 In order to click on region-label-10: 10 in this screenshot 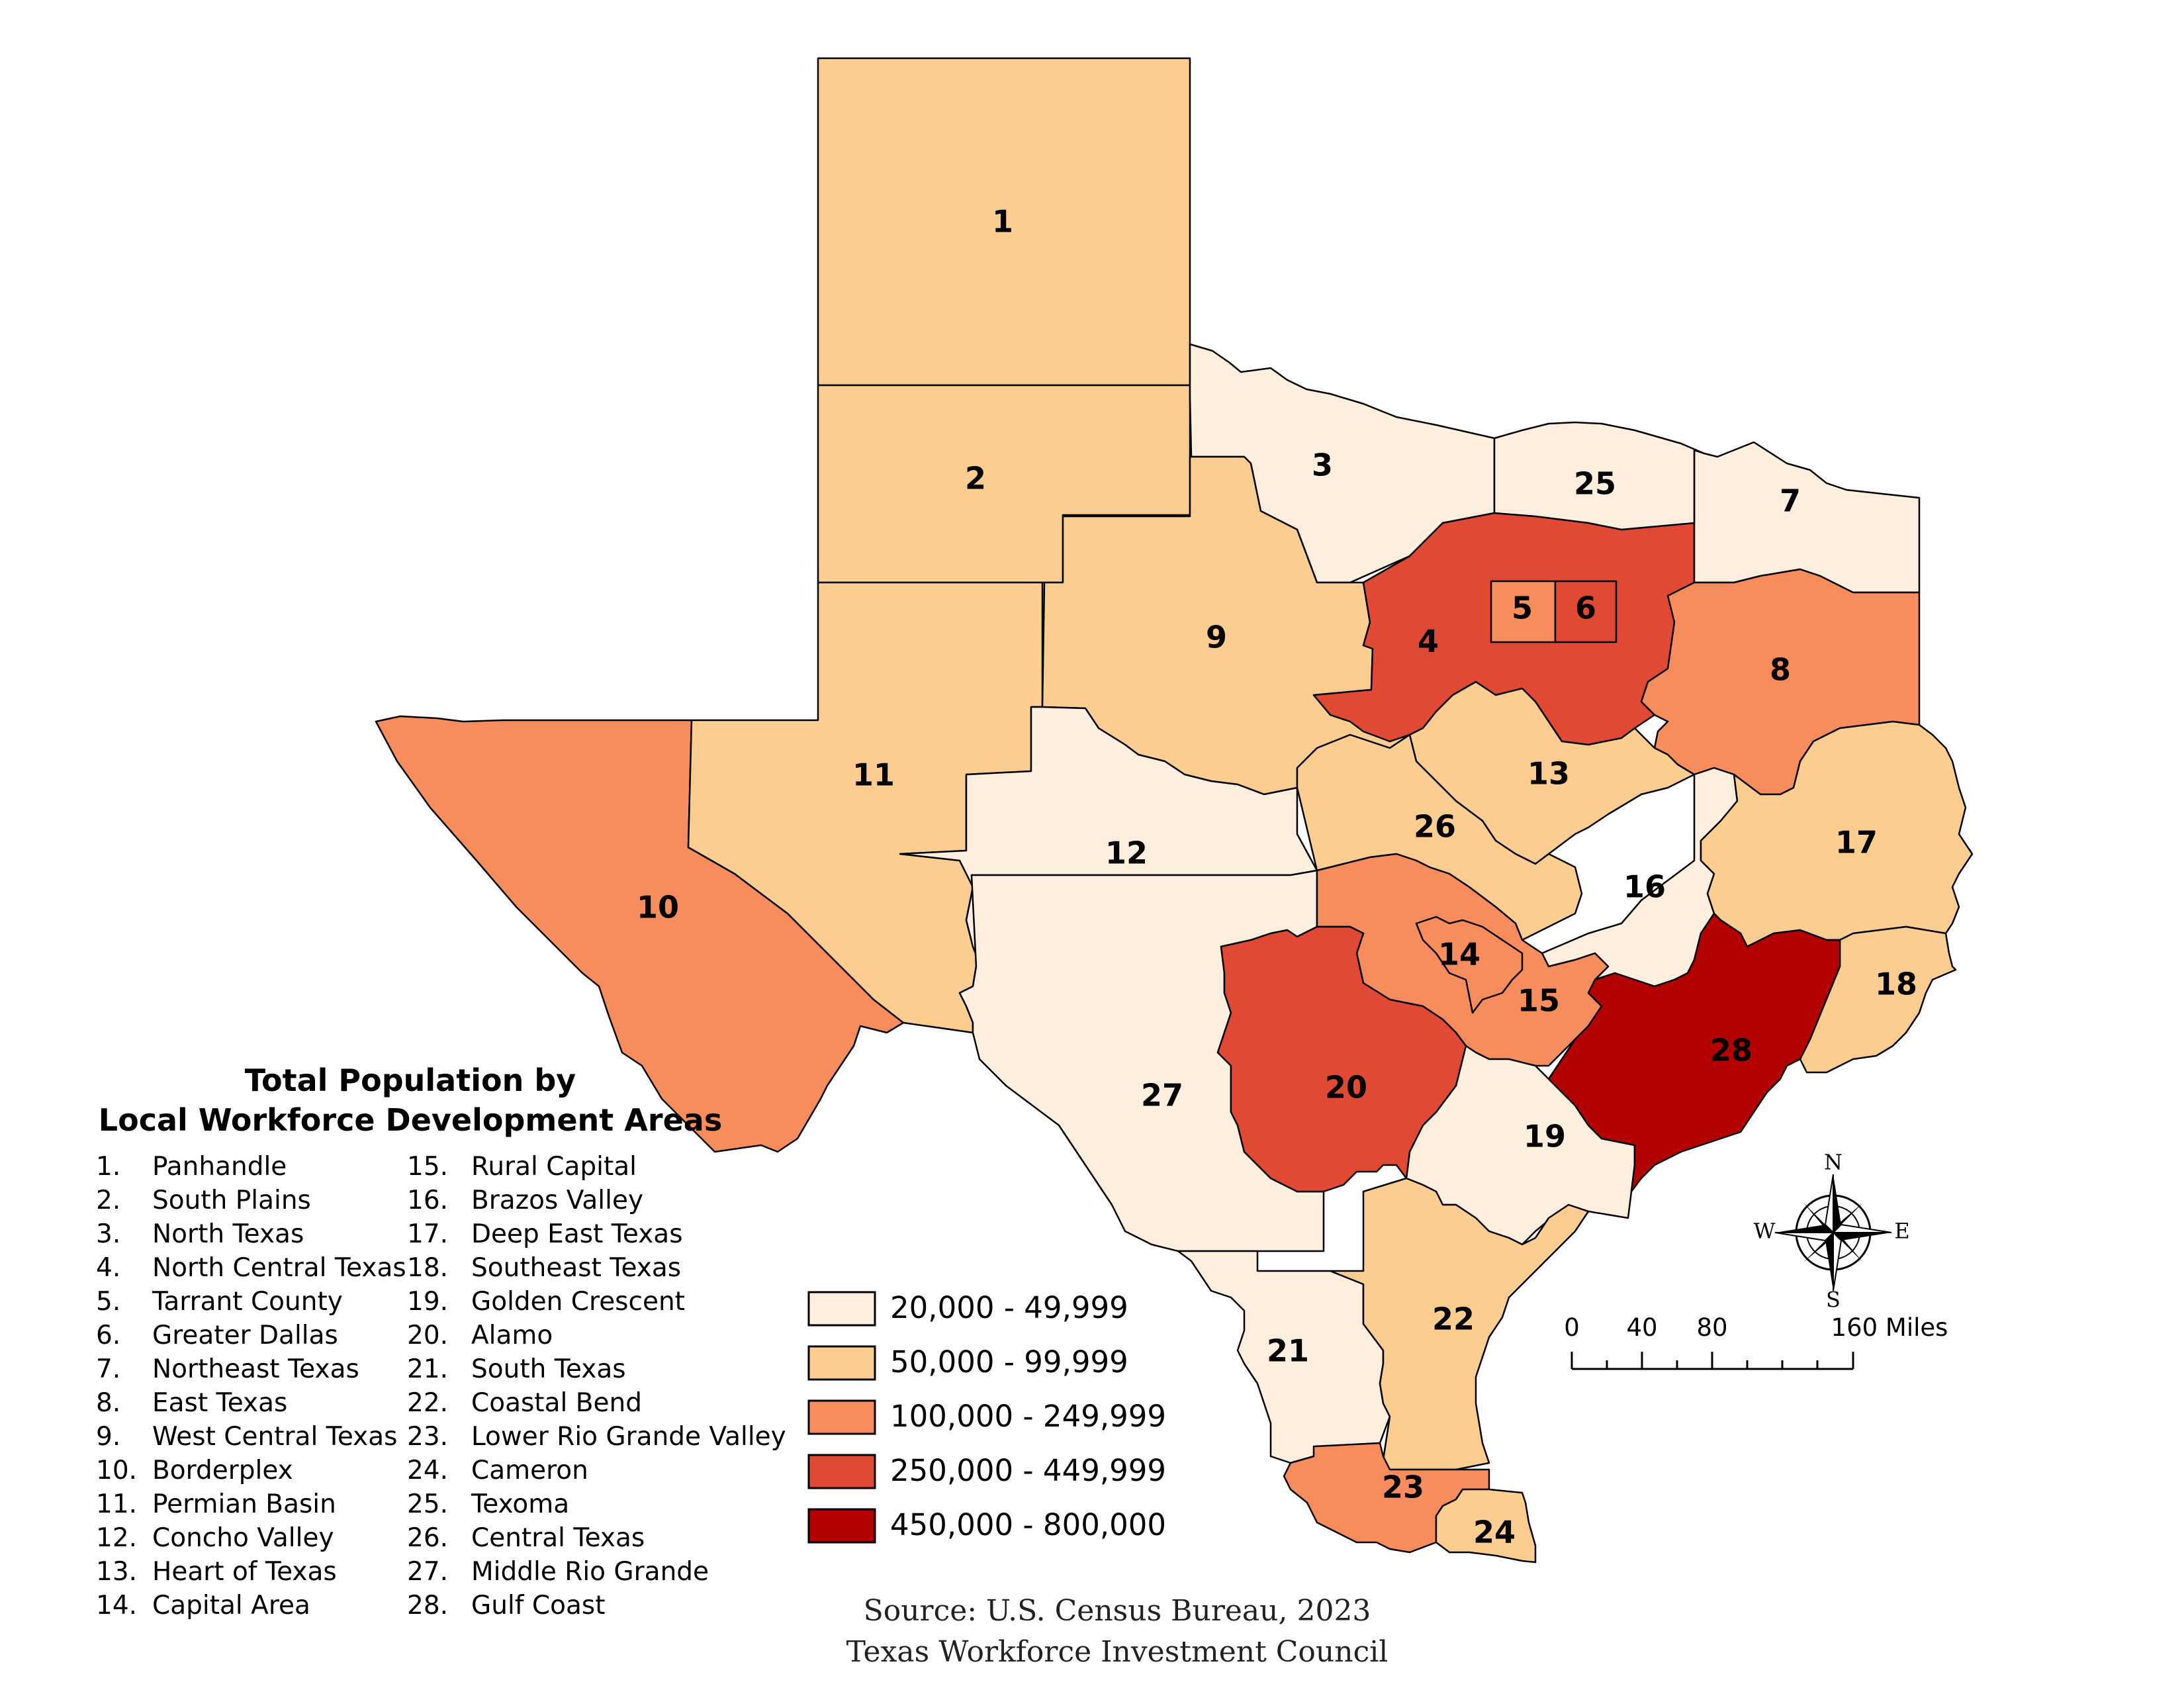, I will do `click(658, 907)`.